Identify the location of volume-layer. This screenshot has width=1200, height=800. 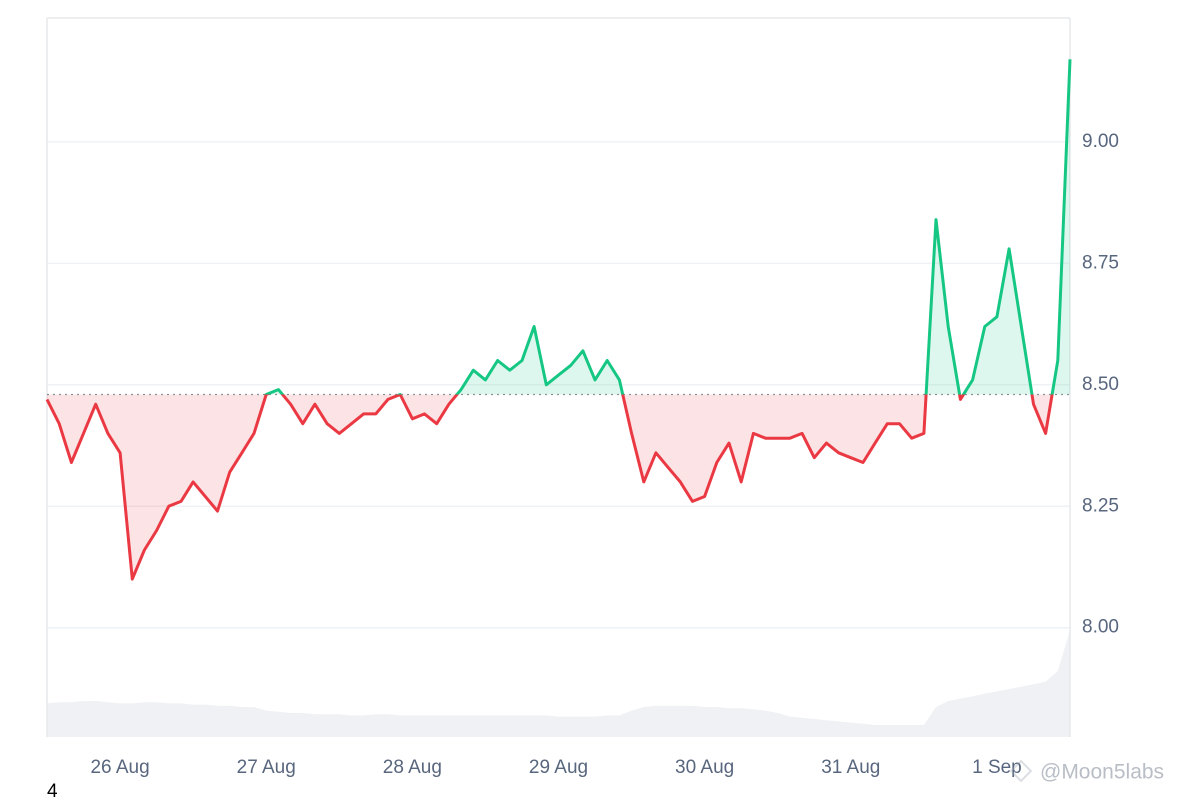
(558, 683).